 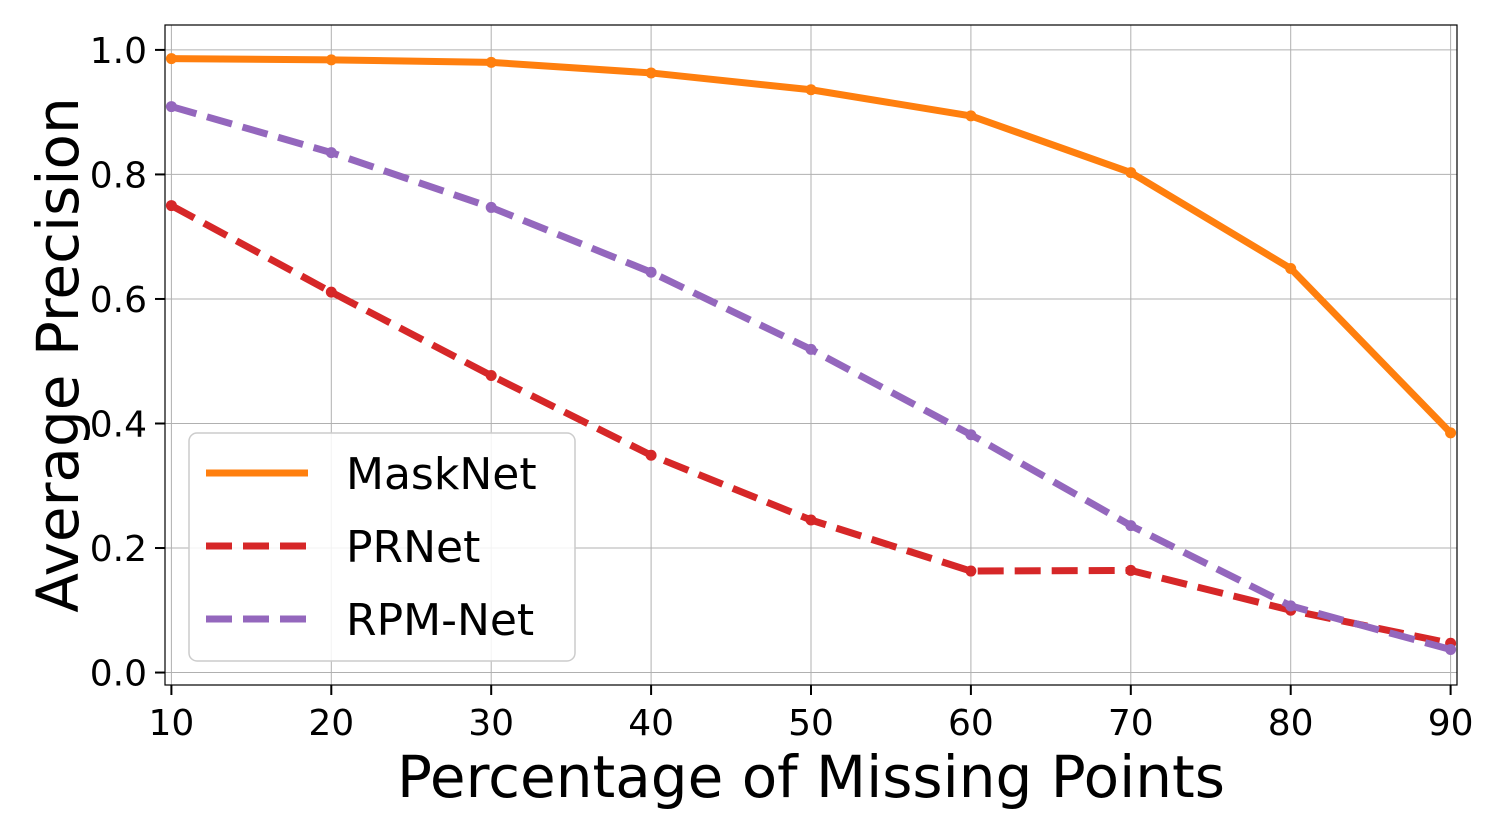 I want to click on x-tick-label: 20, so click(x=331, y=723).